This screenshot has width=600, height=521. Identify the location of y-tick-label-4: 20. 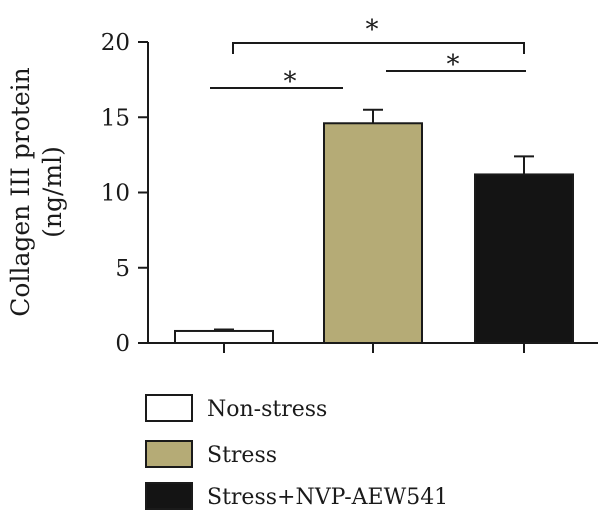
(115, 43).